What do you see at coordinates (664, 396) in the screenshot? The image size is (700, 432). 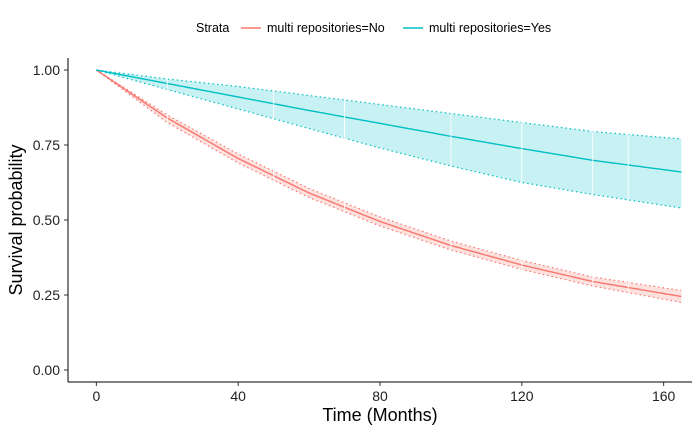 I see `x-tick-label: 160` at bounding box center [664, 396].